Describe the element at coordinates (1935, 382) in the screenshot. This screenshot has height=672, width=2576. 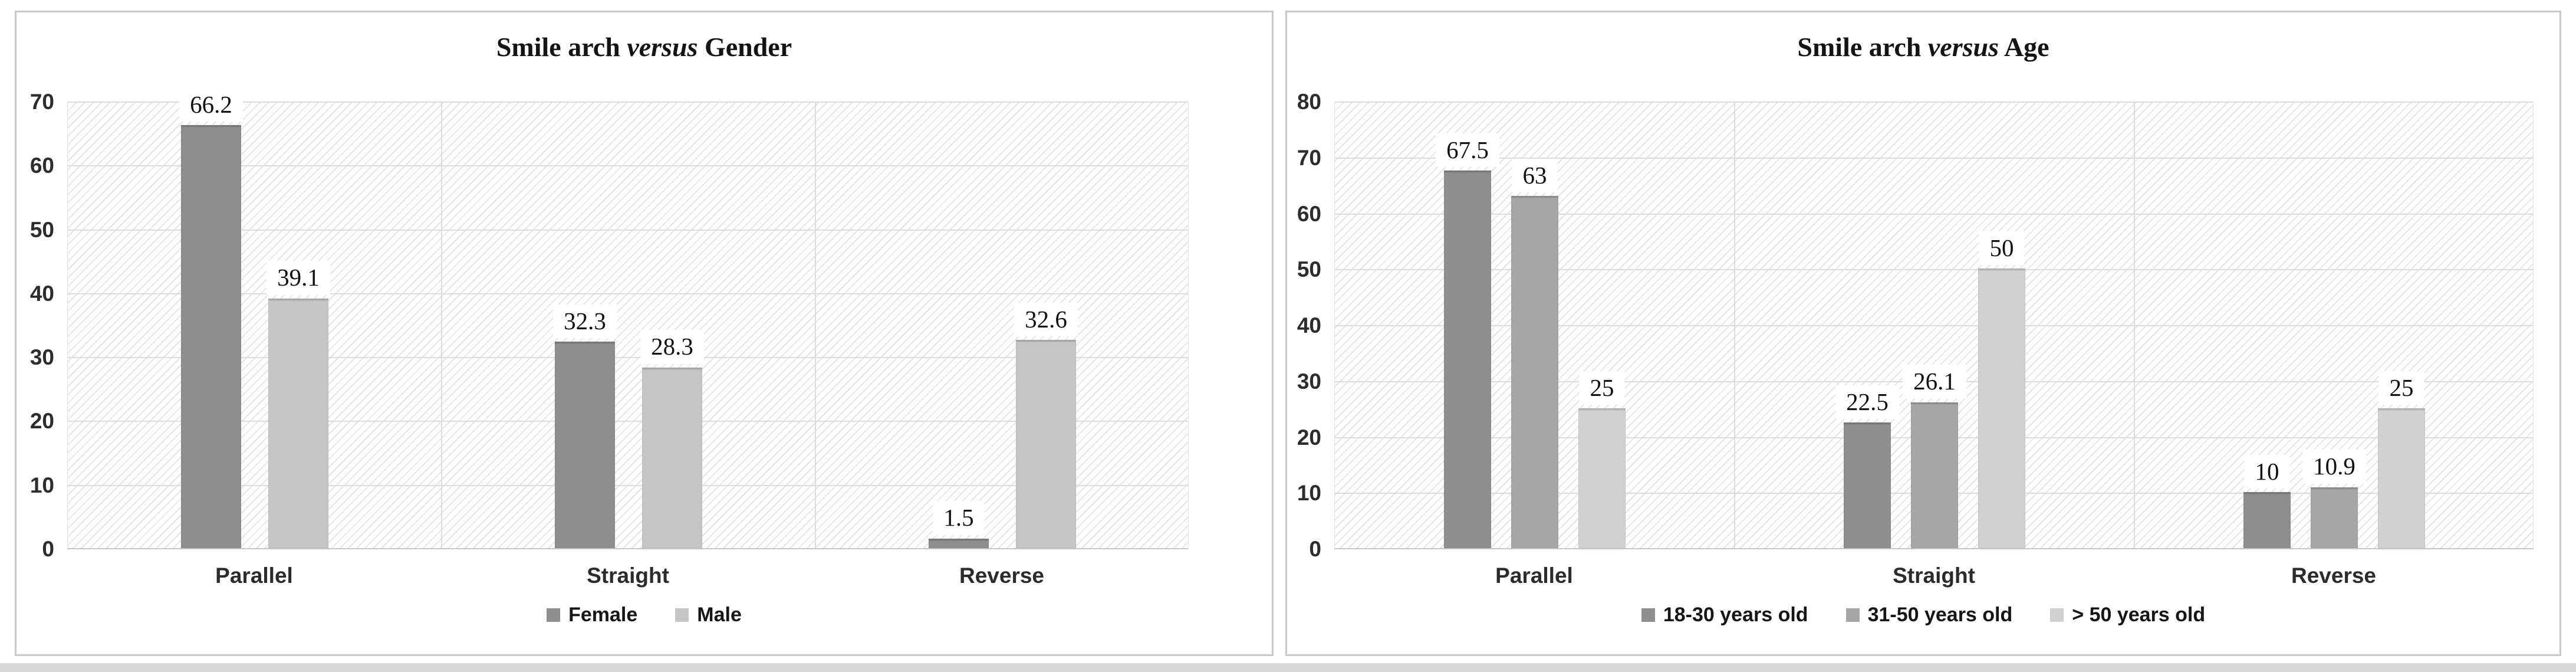
I see `bar-value-label: 26.1` at that location.